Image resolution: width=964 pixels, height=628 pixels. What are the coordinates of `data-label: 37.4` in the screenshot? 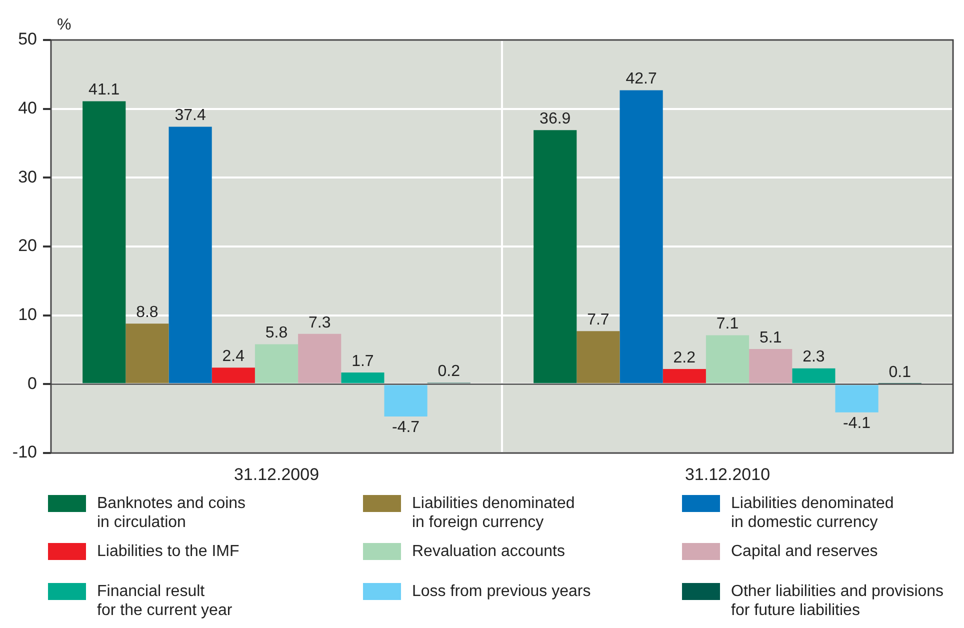 It's located at (190, 115).